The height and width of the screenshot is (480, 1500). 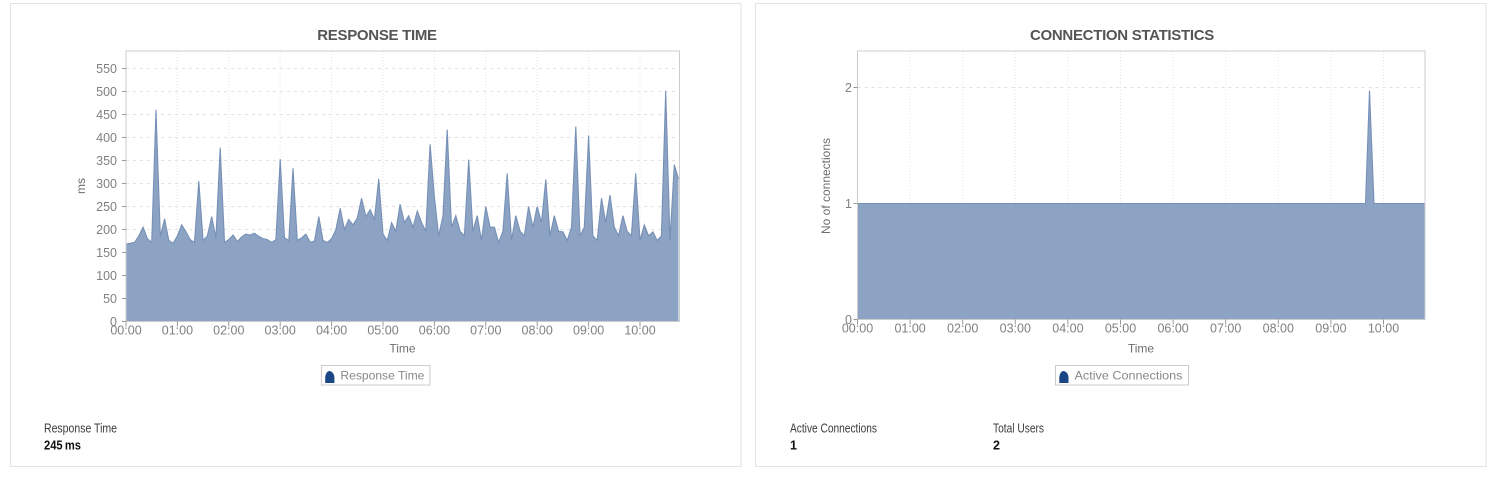 I want to click on svg-text: 400, so click(x=106, y=138).